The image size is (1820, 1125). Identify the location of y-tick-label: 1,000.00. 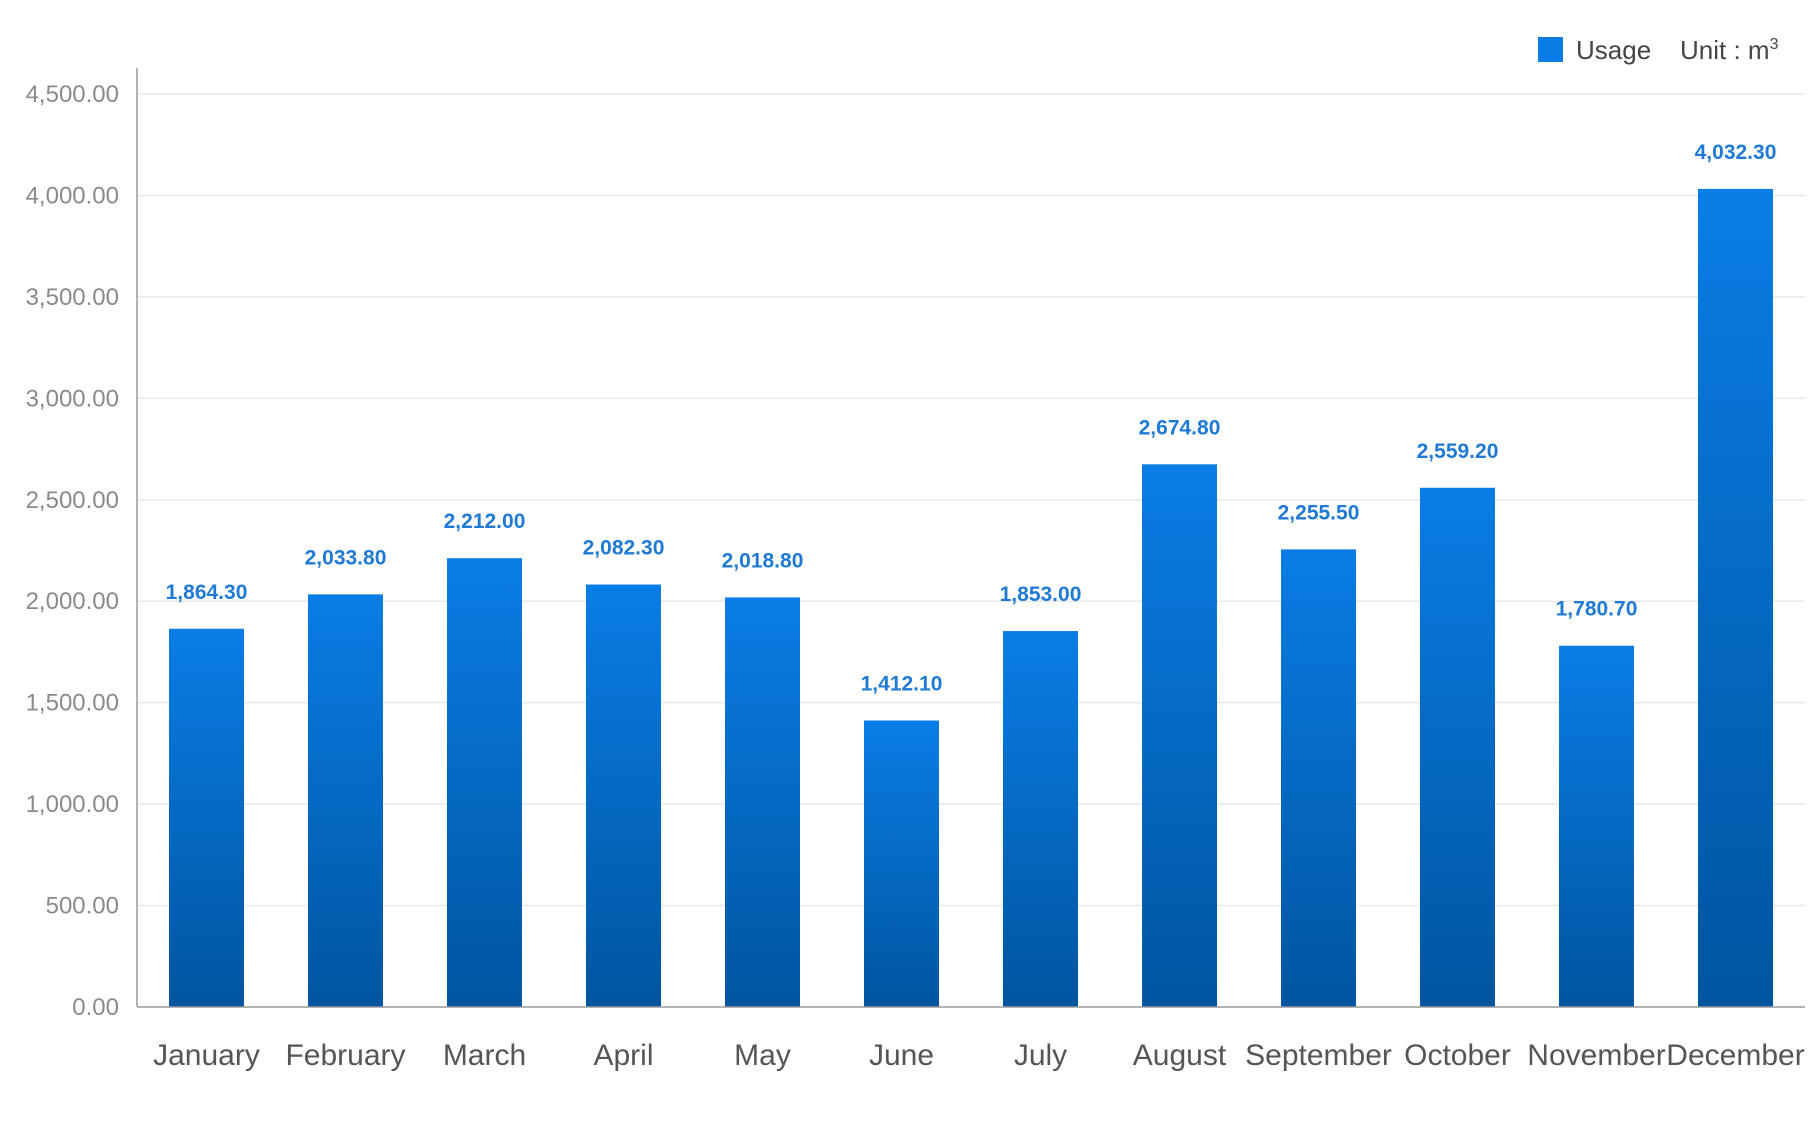
(72, 804).